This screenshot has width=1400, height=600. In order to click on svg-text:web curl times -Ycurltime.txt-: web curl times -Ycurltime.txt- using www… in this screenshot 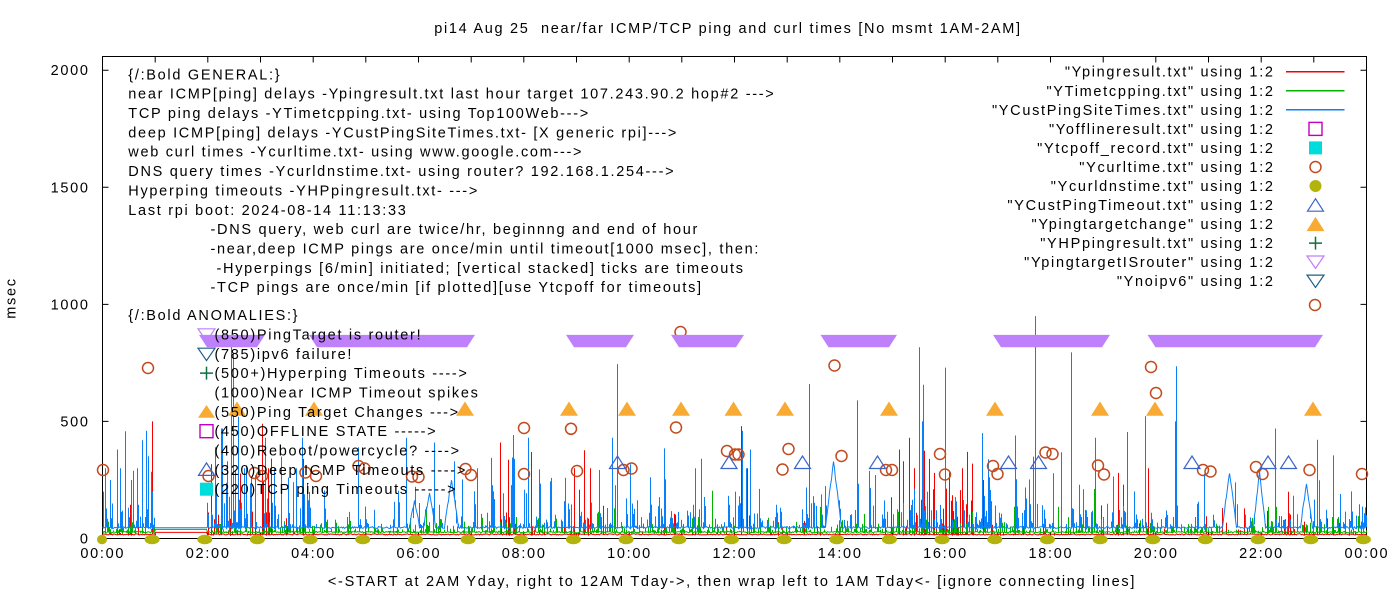, I will do `click(355, 153)`.